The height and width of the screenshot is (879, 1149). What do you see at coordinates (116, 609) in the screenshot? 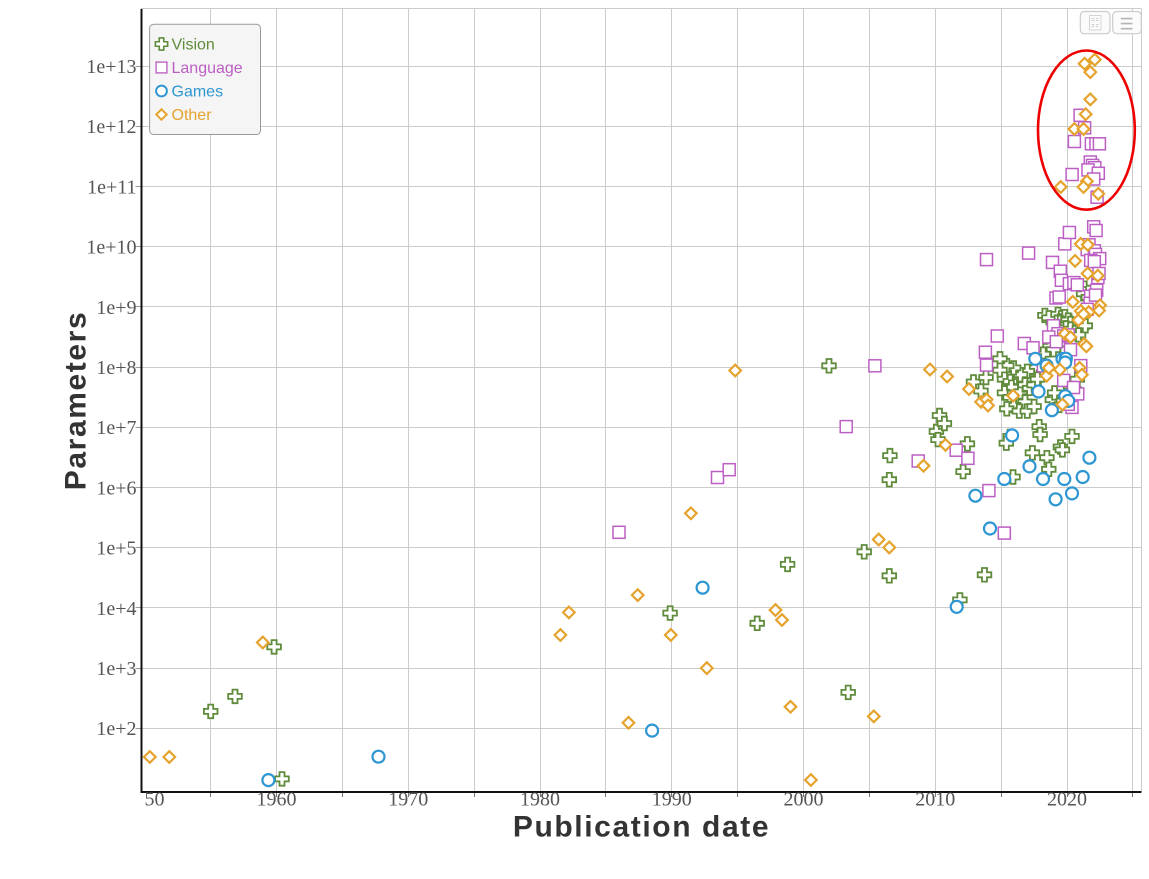
I see `svg-text: 1e+4` at bounding box center [116, 609].